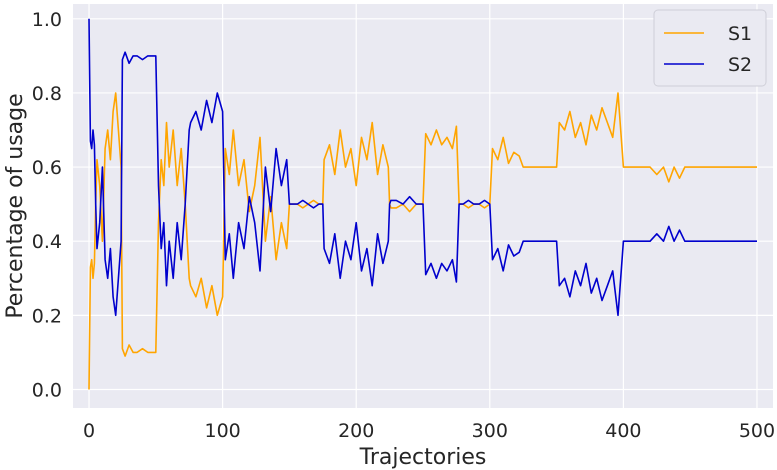 The width and height of the screenshot is (777, 470). I want to click on legend-label-s1: S1, so click(740, 34).